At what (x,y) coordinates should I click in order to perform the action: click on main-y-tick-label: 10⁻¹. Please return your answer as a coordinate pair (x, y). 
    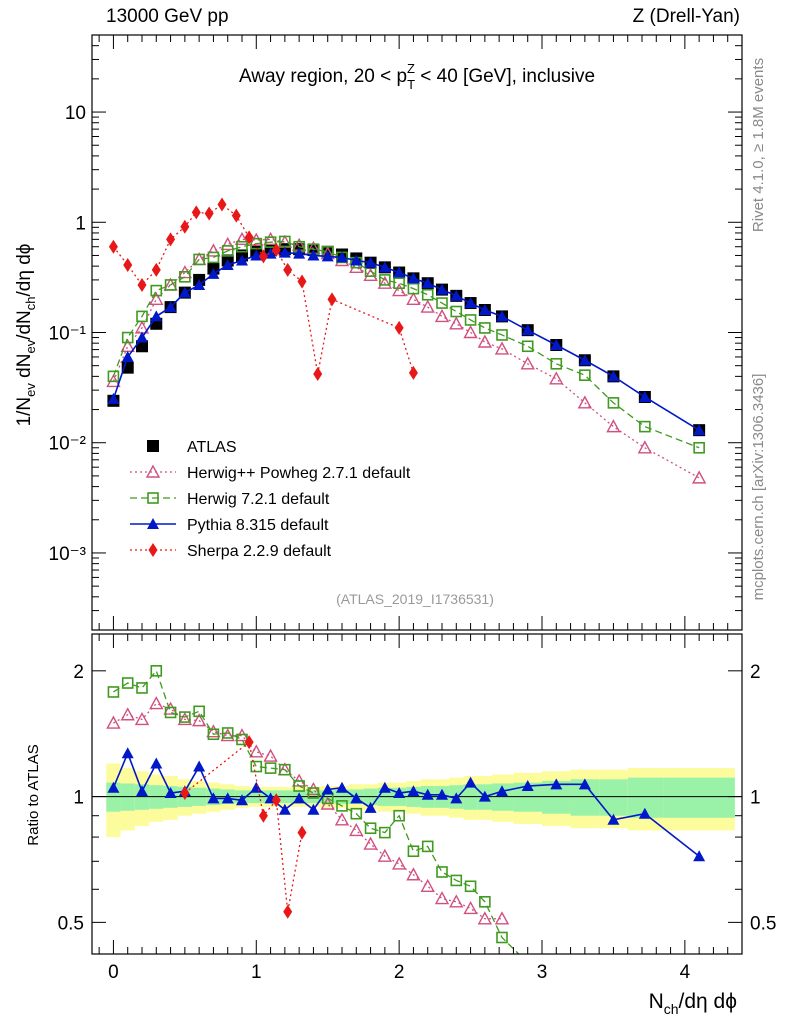
    Looking at the image, I should click on (68, 334).